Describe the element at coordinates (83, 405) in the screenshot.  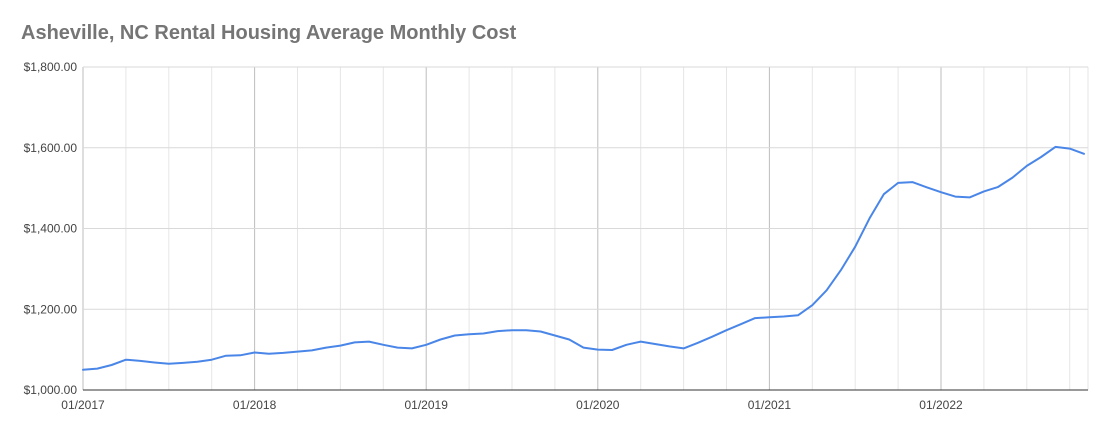
I see `x-tick-label: 01/2017` at that location.